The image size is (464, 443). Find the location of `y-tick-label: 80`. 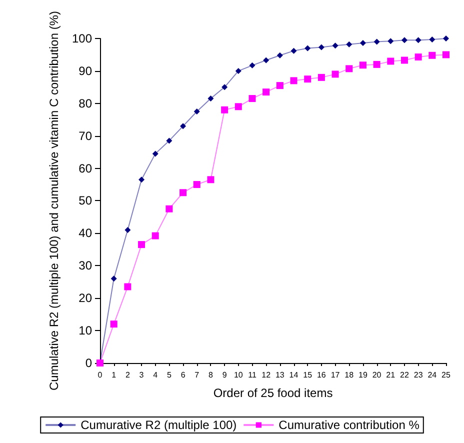

y-tick-label: 80 is located at coordinates (85, 103).